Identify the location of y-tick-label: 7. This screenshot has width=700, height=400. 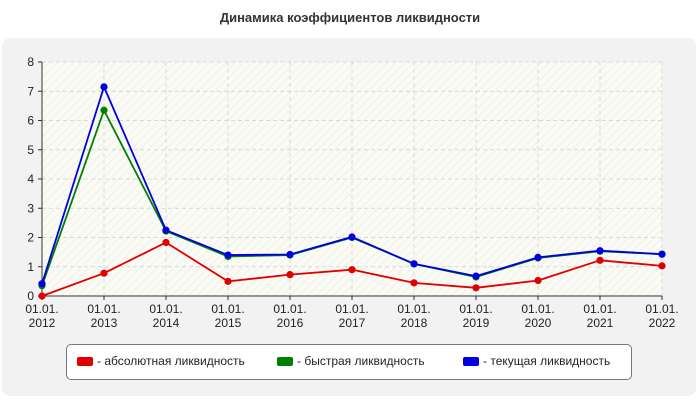
(30, 91).